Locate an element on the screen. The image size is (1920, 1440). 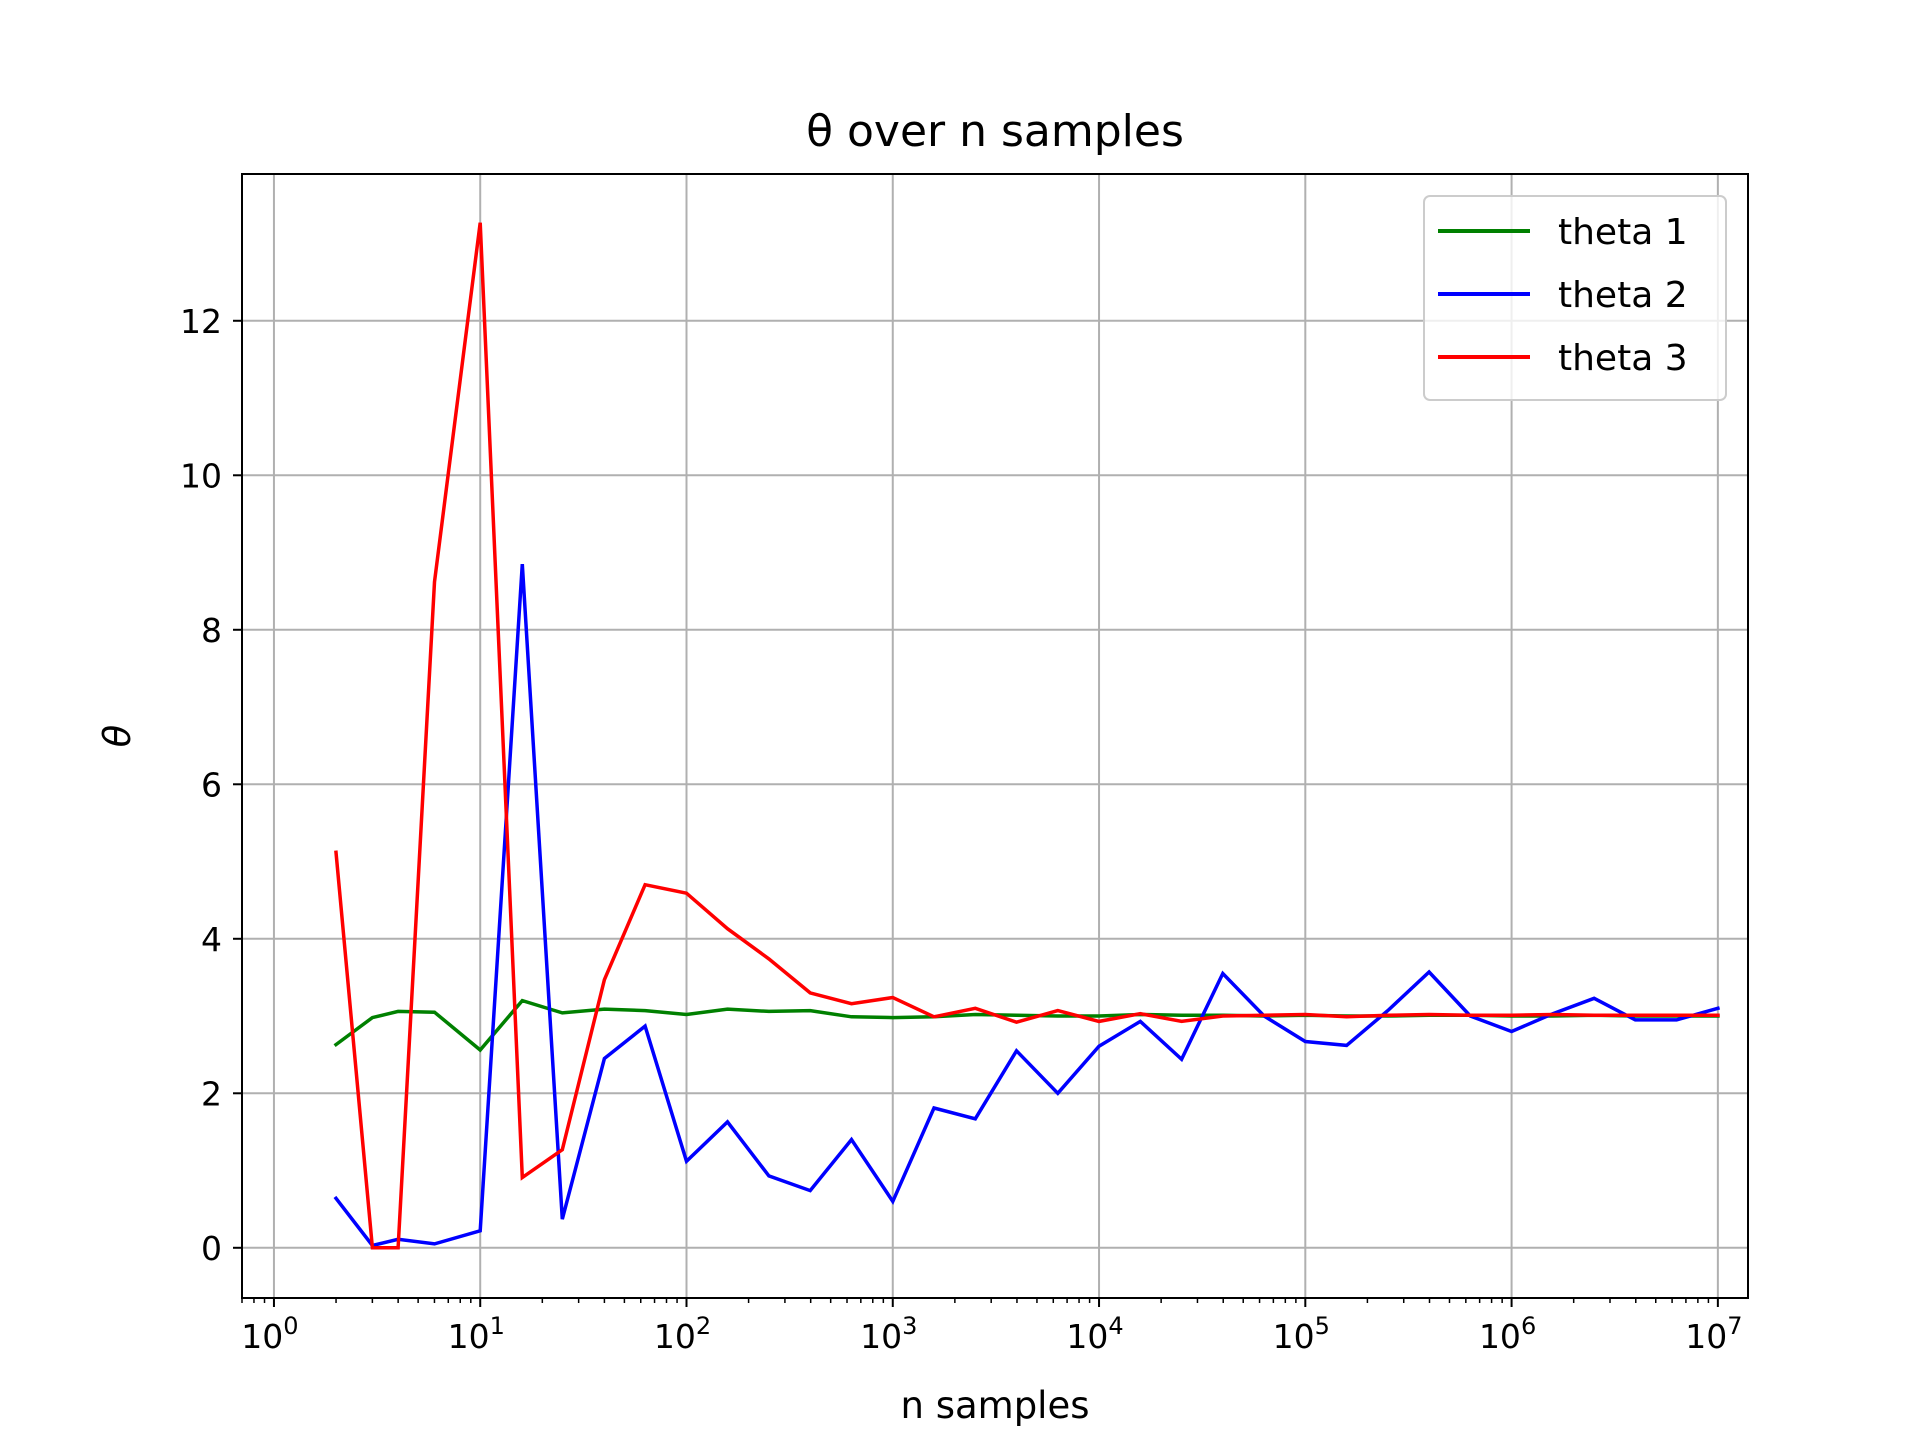
legend-label: theta 2 is located at coordinates (1623, 295).